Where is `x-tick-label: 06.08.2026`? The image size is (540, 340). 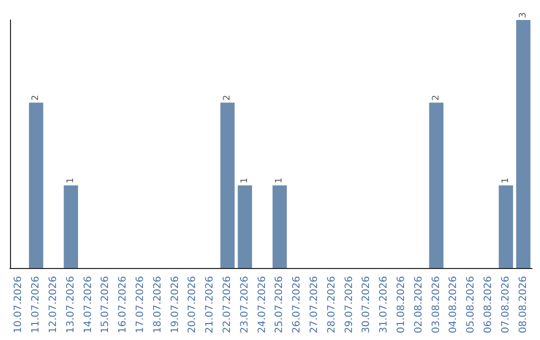
x-tick-label: 06.08.2026 is located at coordinates (488, 305).